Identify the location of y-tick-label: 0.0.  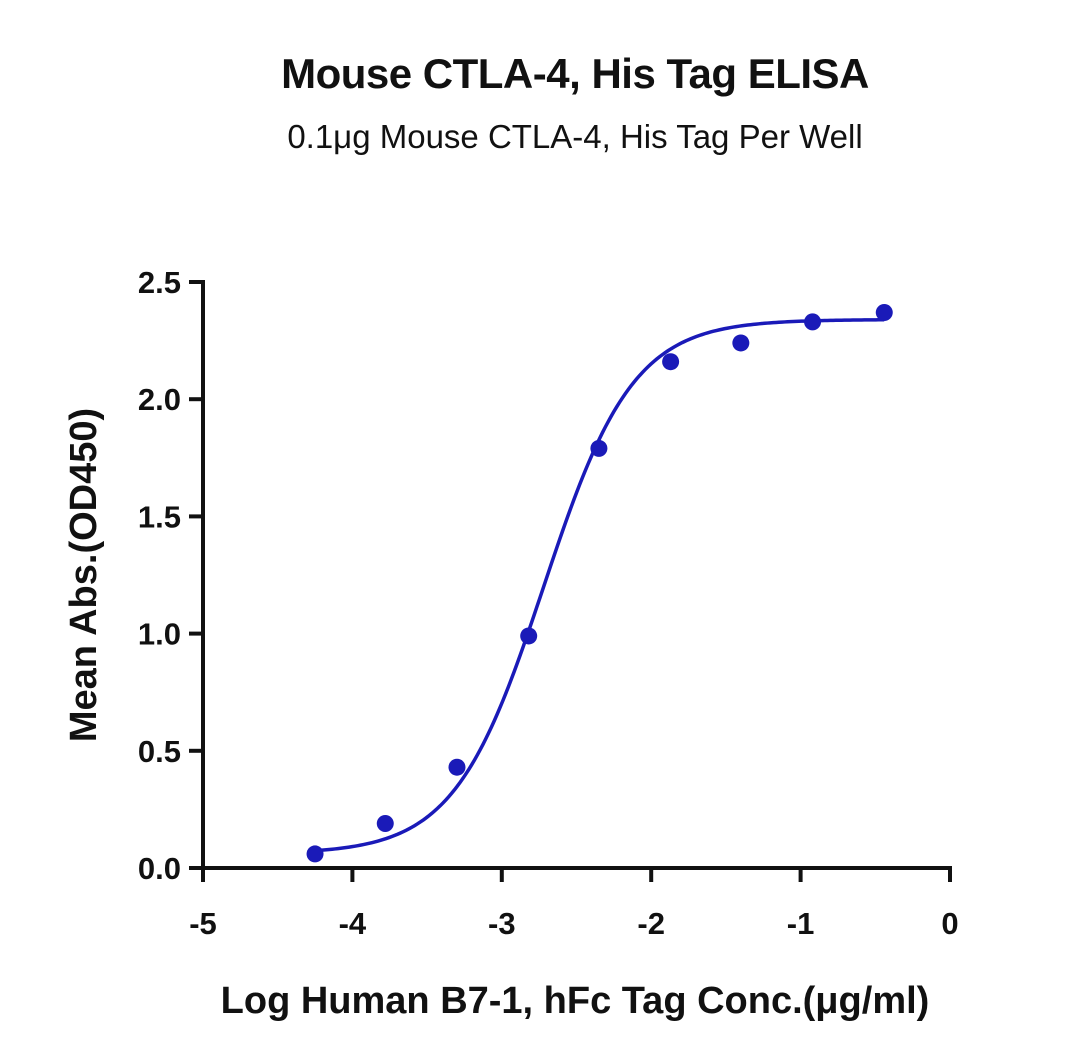
(159, 868).